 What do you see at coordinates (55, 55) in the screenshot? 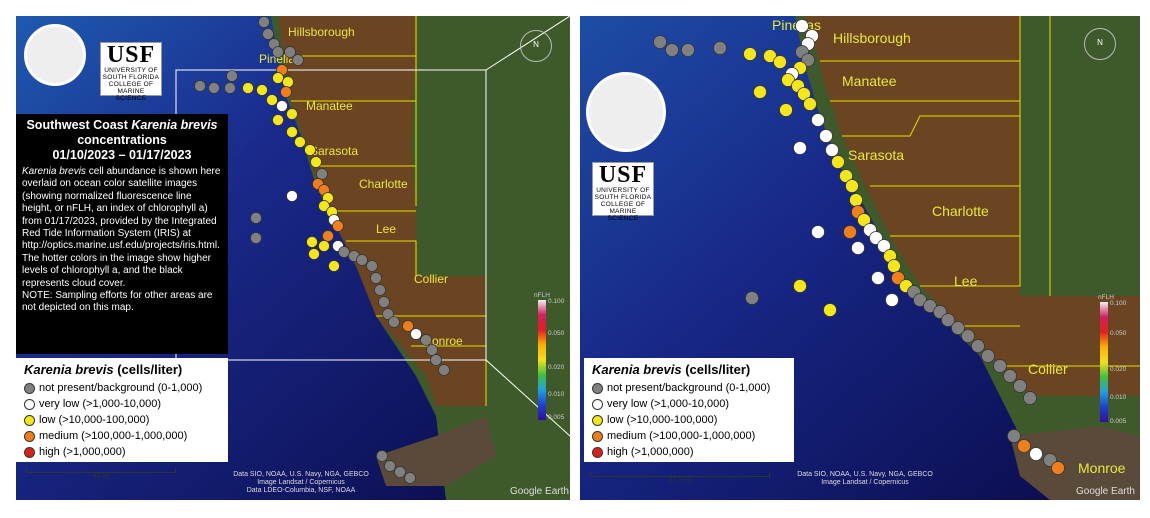
I see `fwc-seal-logo` at bounding box center [55, 55].